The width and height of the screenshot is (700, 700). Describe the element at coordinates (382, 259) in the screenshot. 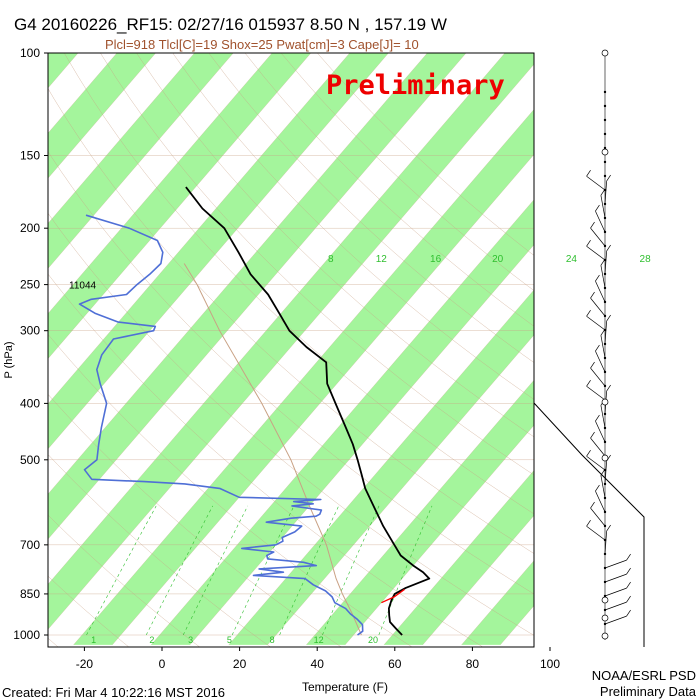

I see `mixing-ratio-label: 12` at that location.